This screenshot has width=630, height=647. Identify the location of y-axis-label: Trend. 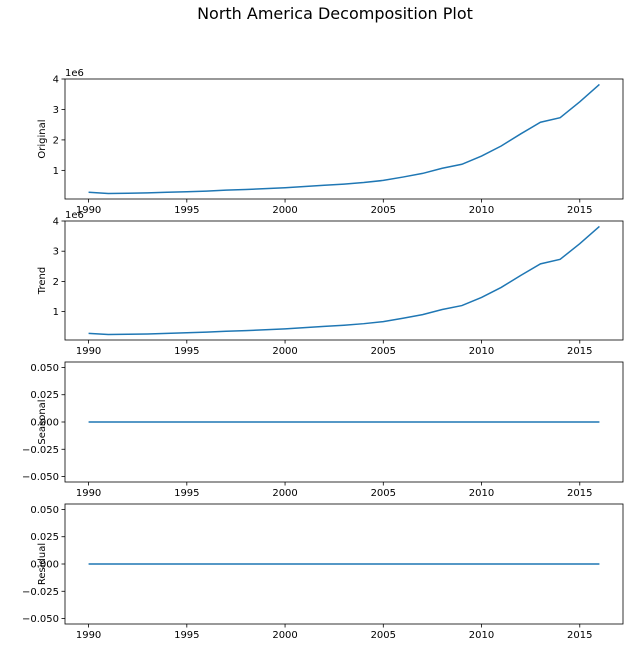
(42, 281).